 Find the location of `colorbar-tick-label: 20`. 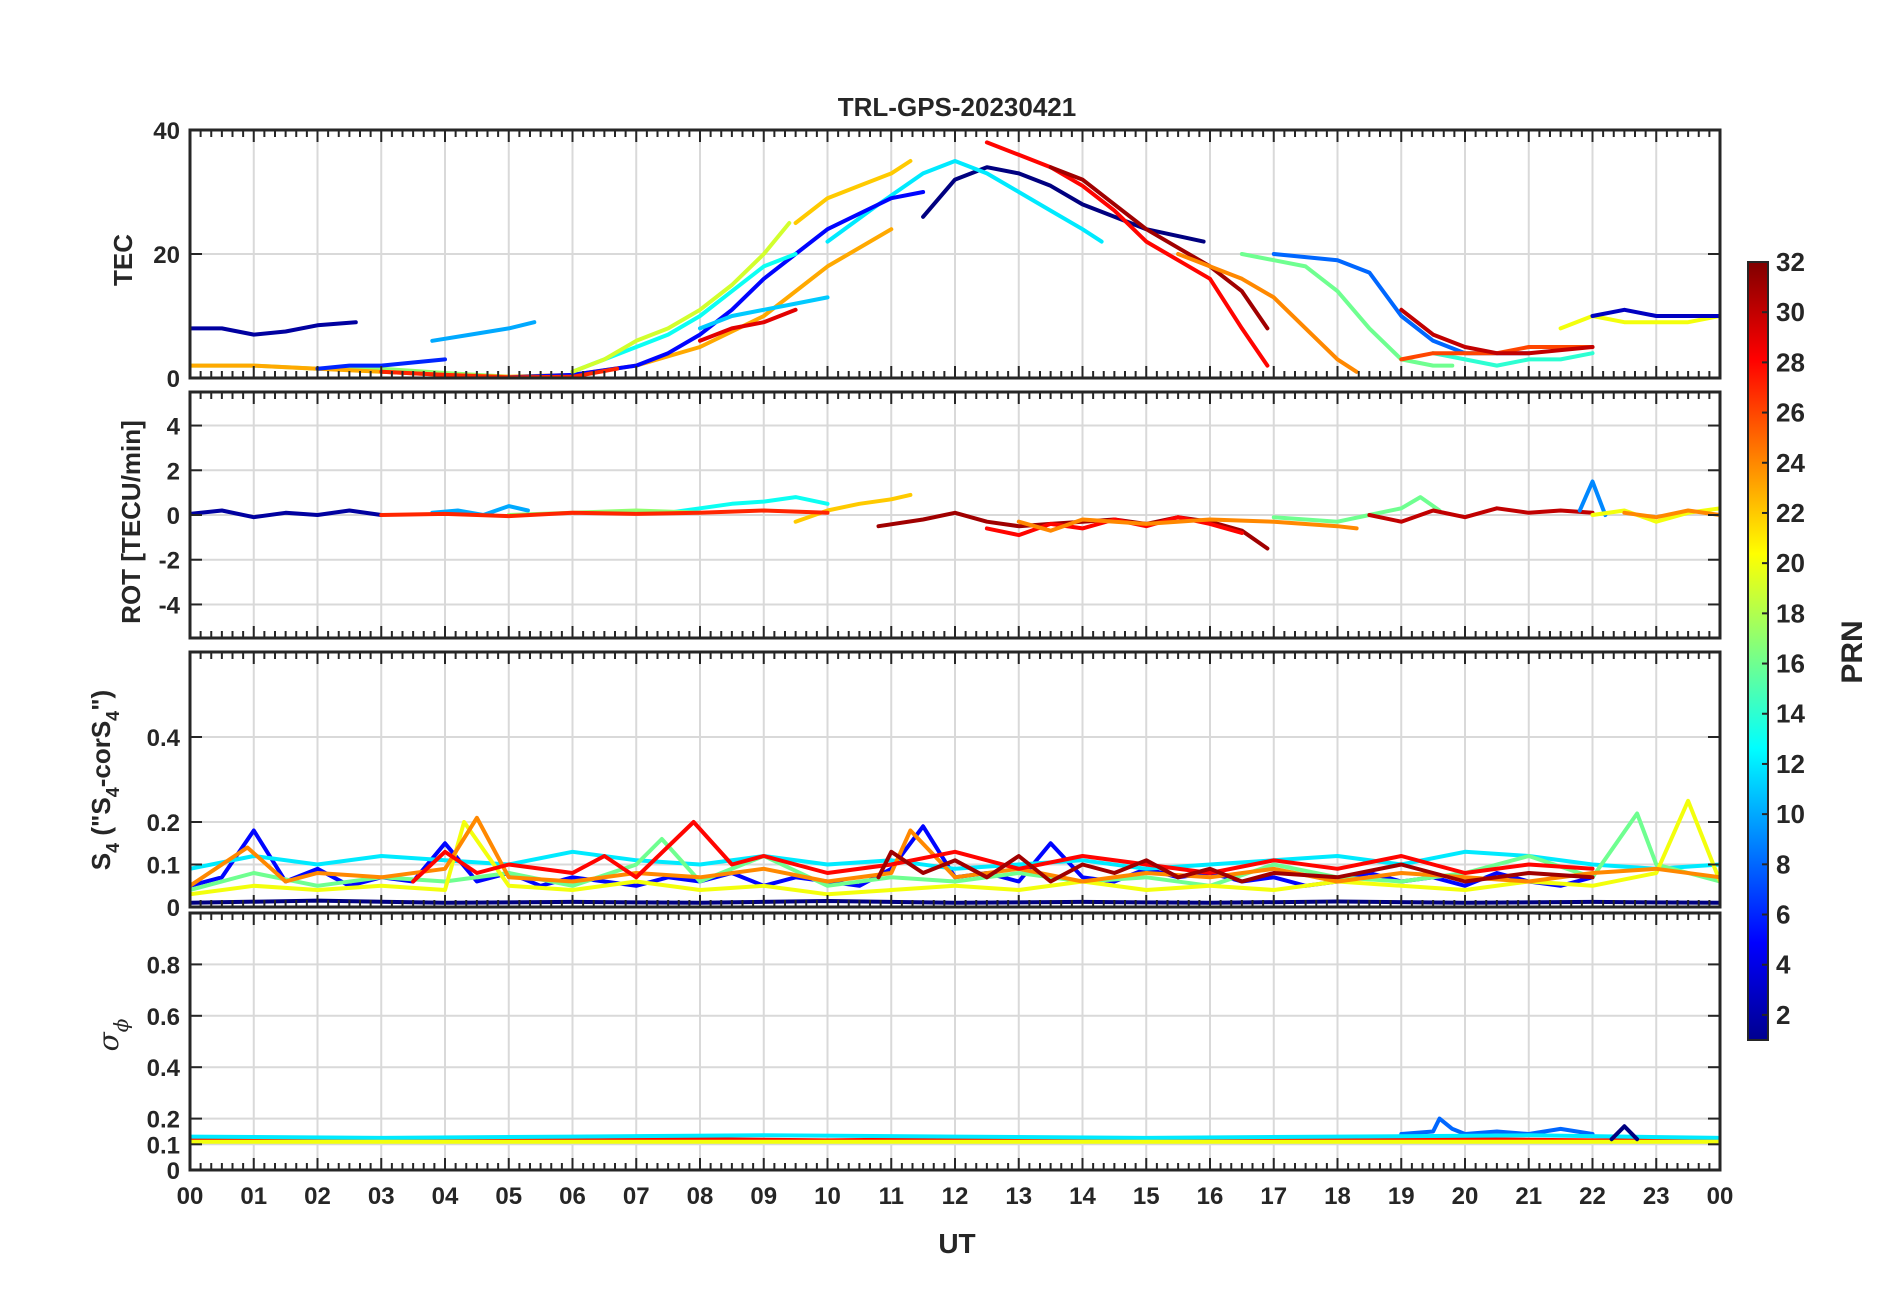

colorbar-tick-label: 20 is located at coordinates (1790, 563).